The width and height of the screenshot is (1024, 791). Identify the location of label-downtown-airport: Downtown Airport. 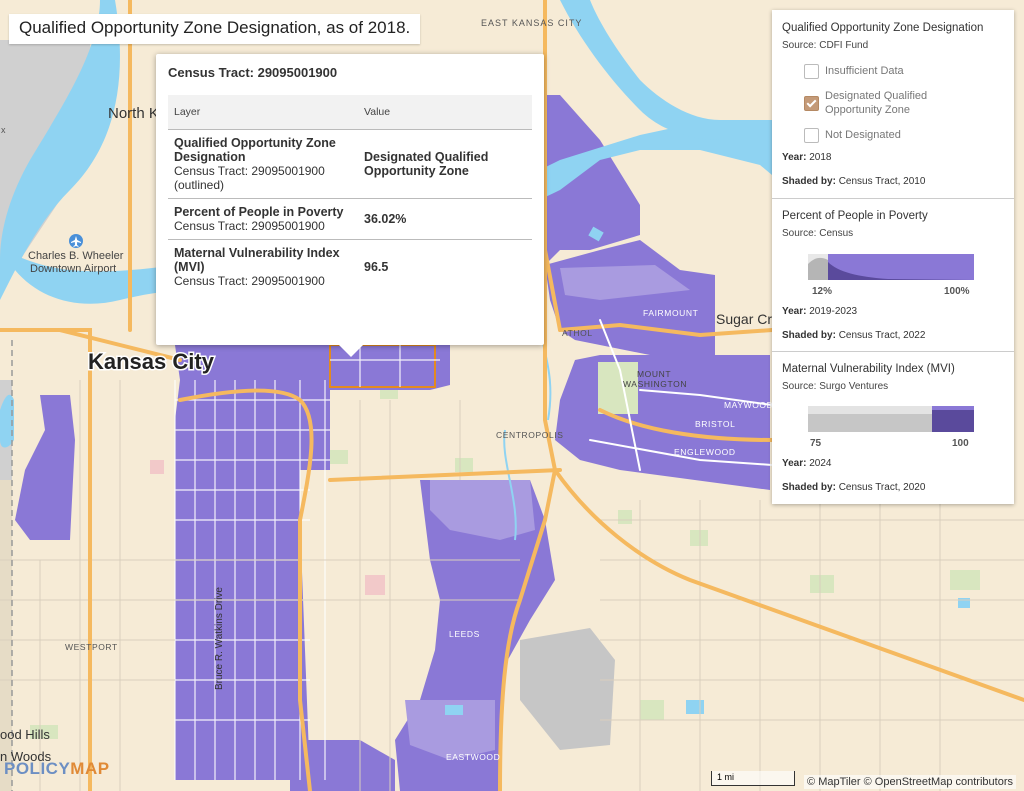
(73, 269).